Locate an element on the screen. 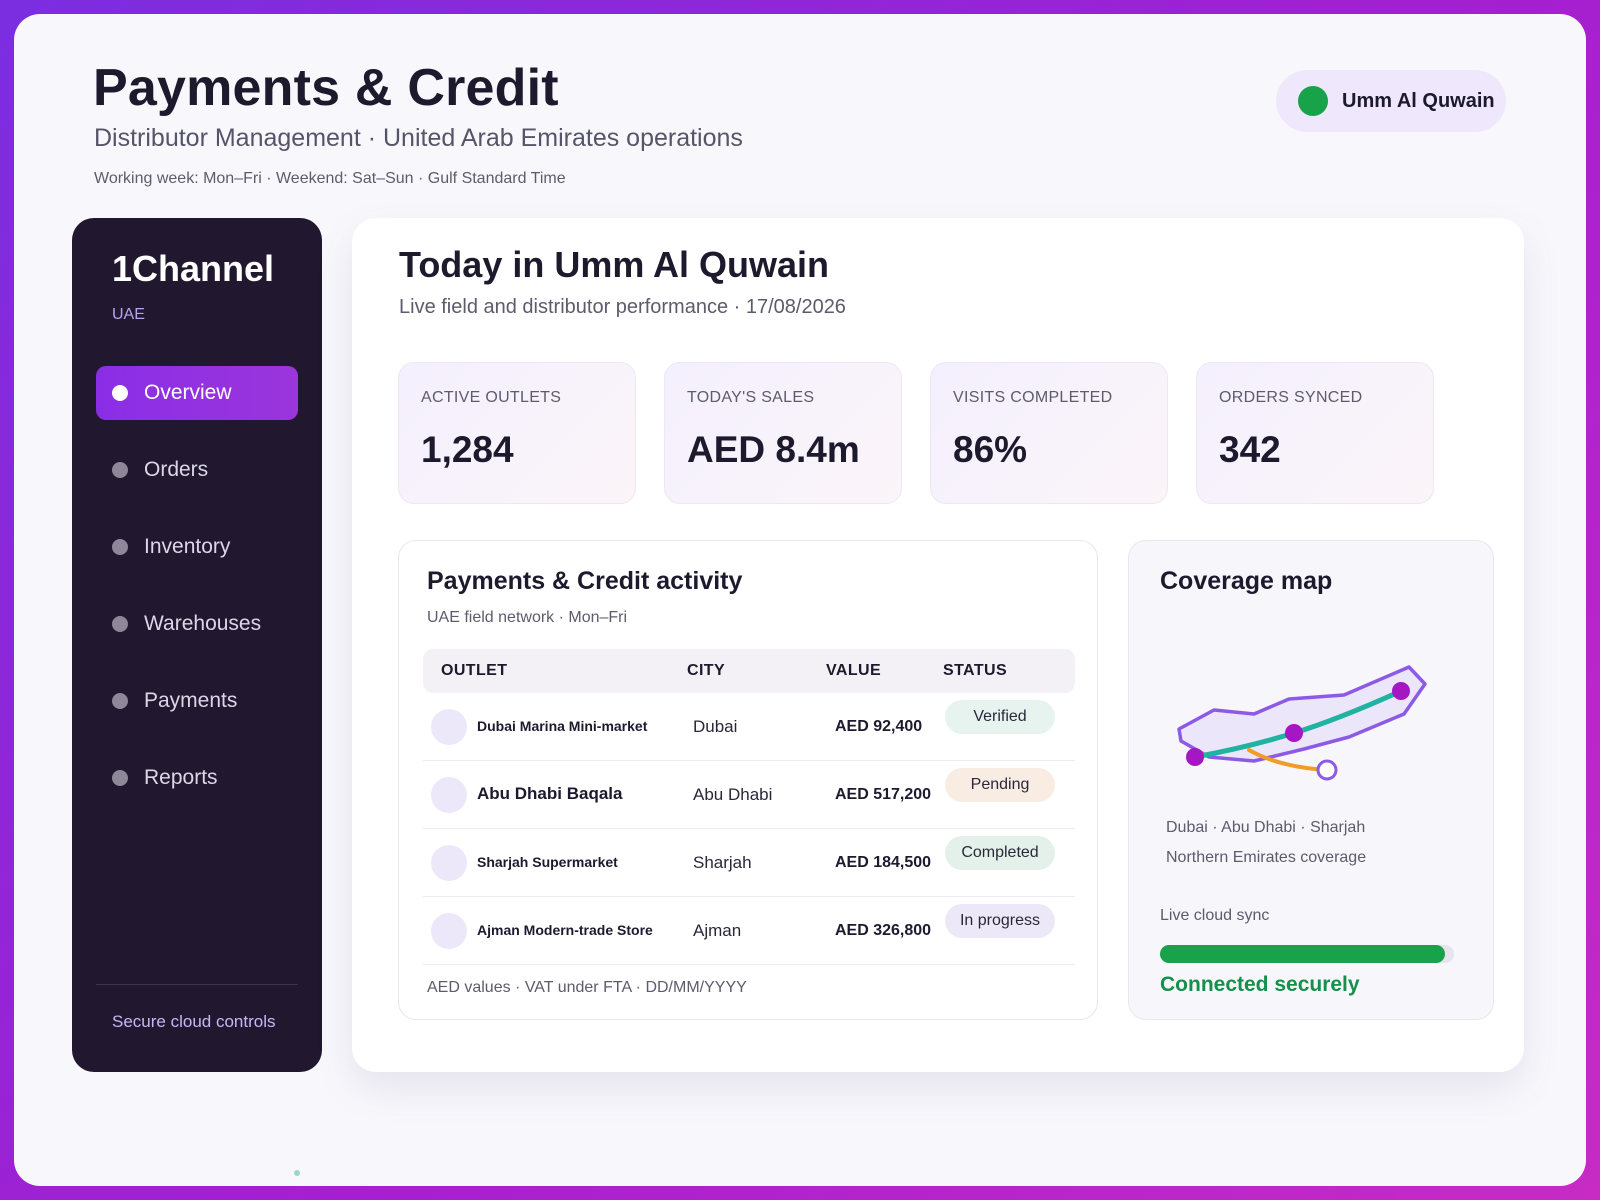 The image size is (1600, 1200). outlet-name: Abu Dhabi Baqala is located at coordinates (550, 793).